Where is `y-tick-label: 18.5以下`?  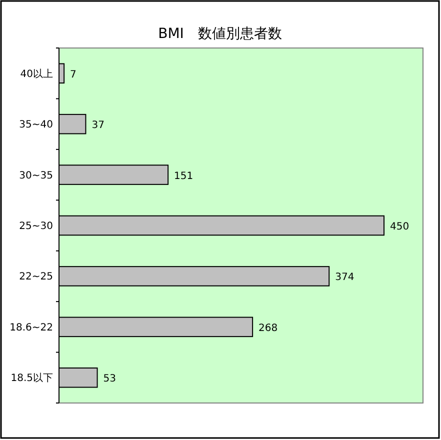 y-tick-label: 18.5以下 is located at coordinates (31, 378).